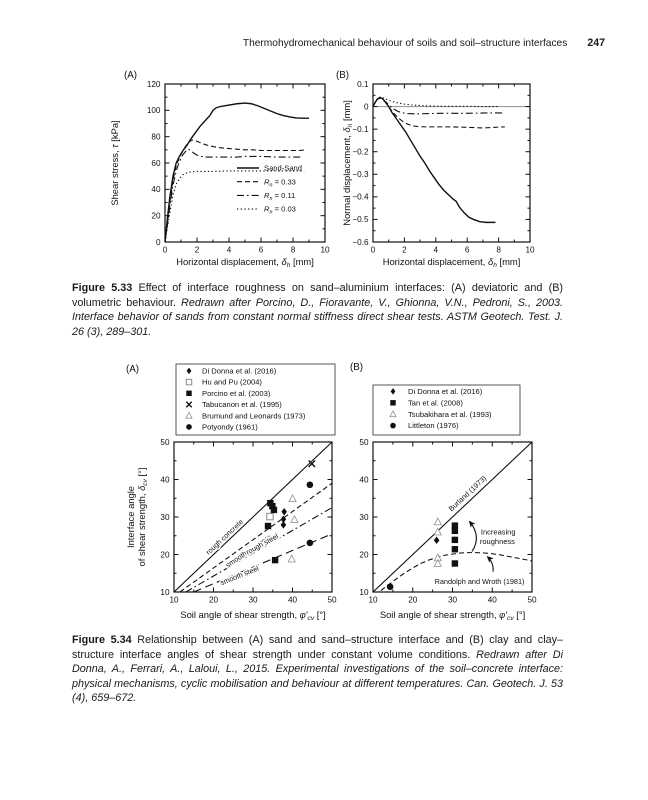 The width and height of the screenshot is (648, 800). What do you see at coordinates (154, 110) in the screenshot?
I see `svg-text: 100` at bounding box center [154, 110].